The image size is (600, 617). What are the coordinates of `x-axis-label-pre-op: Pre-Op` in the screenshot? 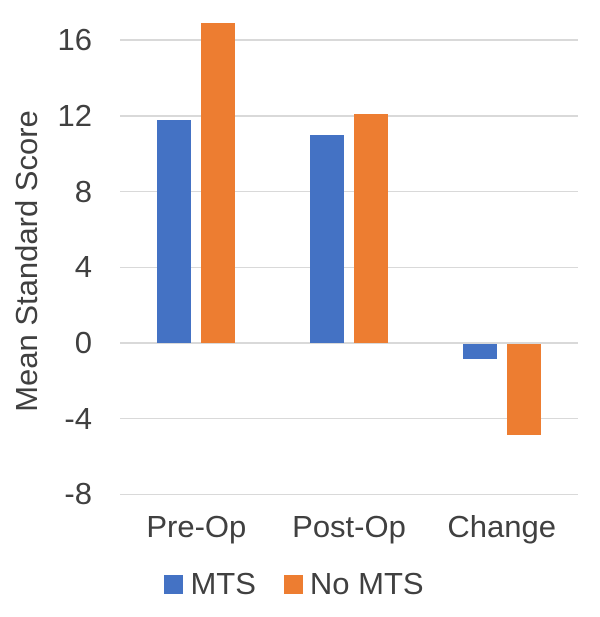 It's located at (196, 526).